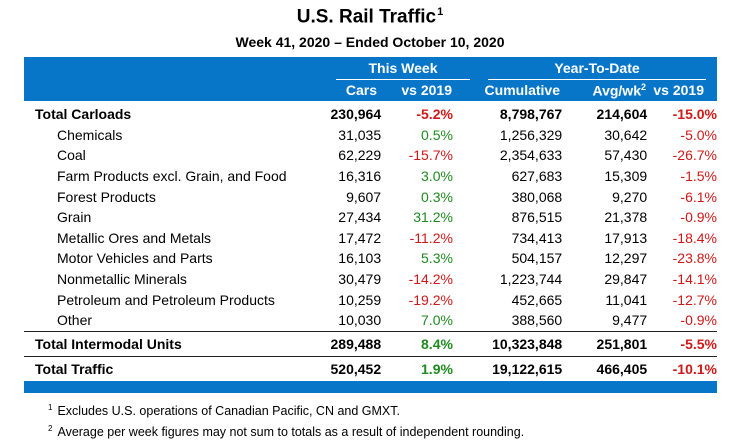  I want to click on vs2019-ytd-value: -18.4%, so click(694, 237).